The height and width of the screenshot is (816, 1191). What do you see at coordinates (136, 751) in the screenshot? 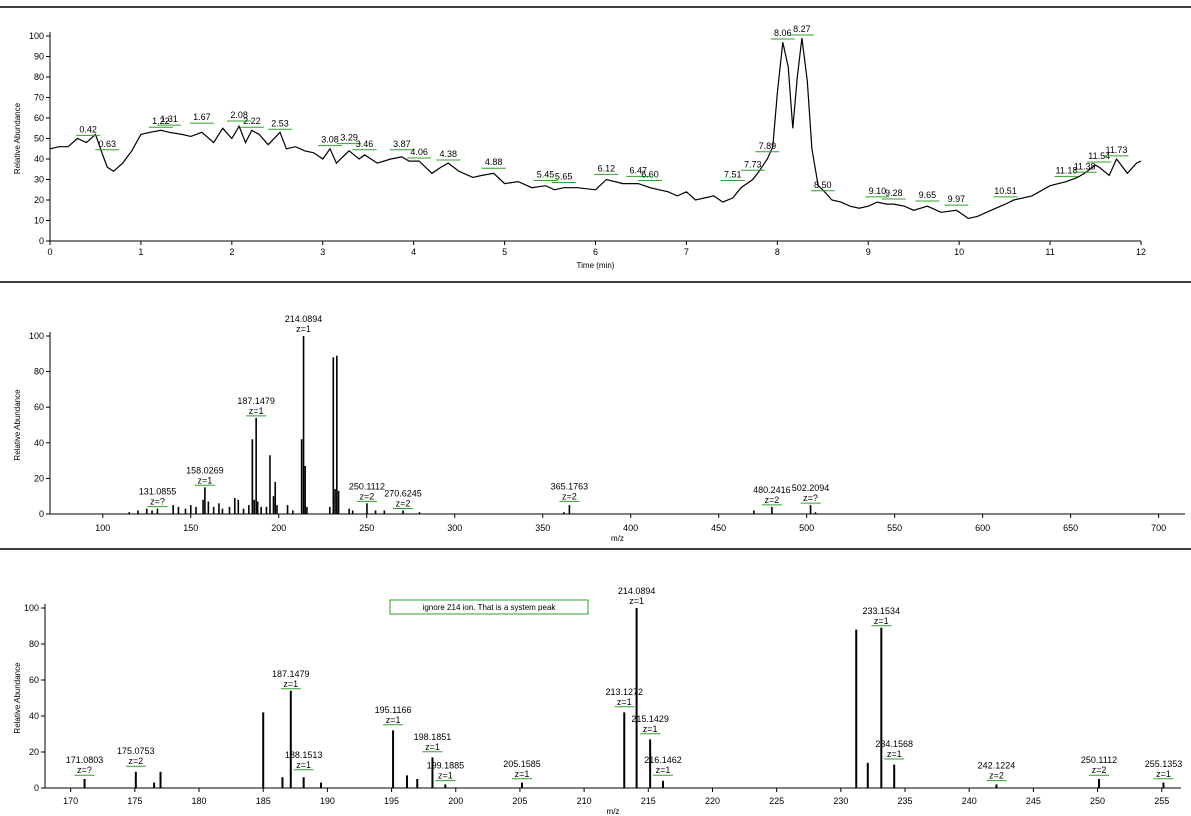
I see `peak-mz-label: 175.0753` at bounding box center [136, 751].